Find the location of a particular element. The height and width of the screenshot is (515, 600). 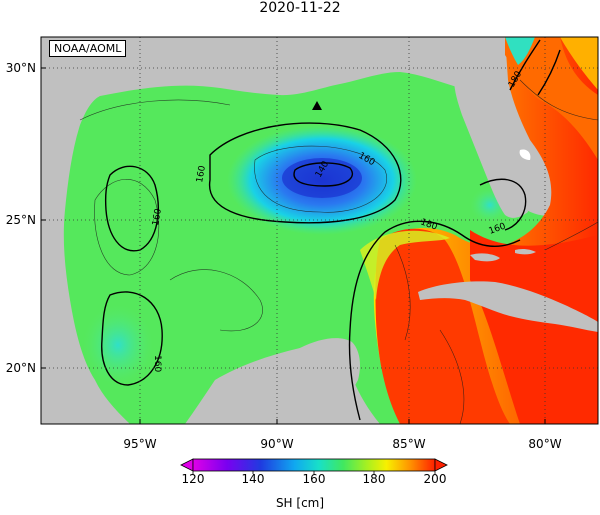

atlantic-cyan is located at coordinates (520, 51).